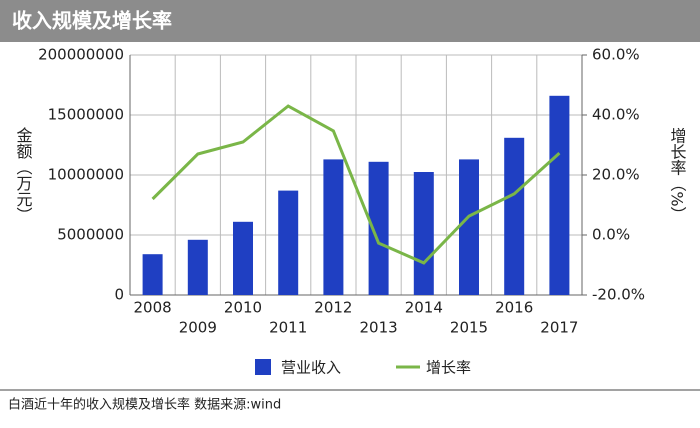 The width and height of the screenshot is (700, 428). I want to click on caption: 白酒近十年的收入规模及增长率 数据来源:wind, so click(144, 405).